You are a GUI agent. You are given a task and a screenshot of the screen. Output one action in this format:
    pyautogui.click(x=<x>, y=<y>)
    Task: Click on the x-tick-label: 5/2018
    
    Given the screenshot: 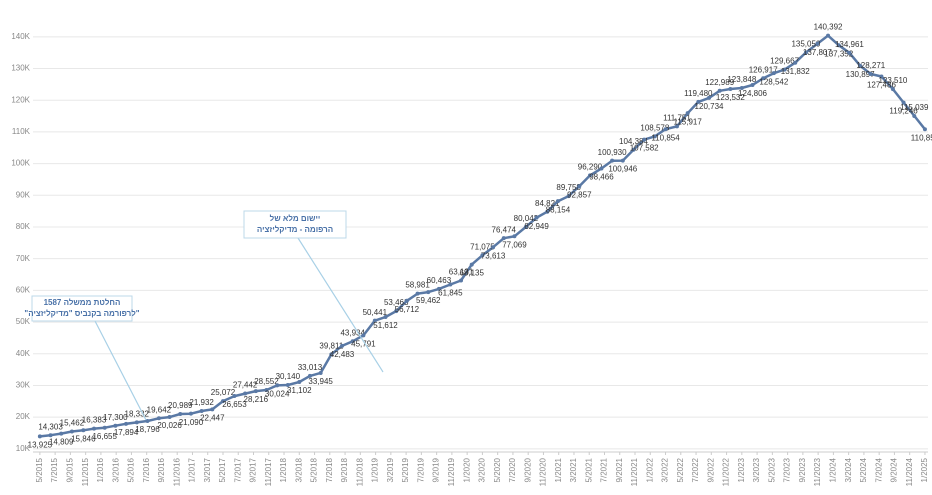 What is the action you would take?
    pyautogui.click(x=314, y=469)
    